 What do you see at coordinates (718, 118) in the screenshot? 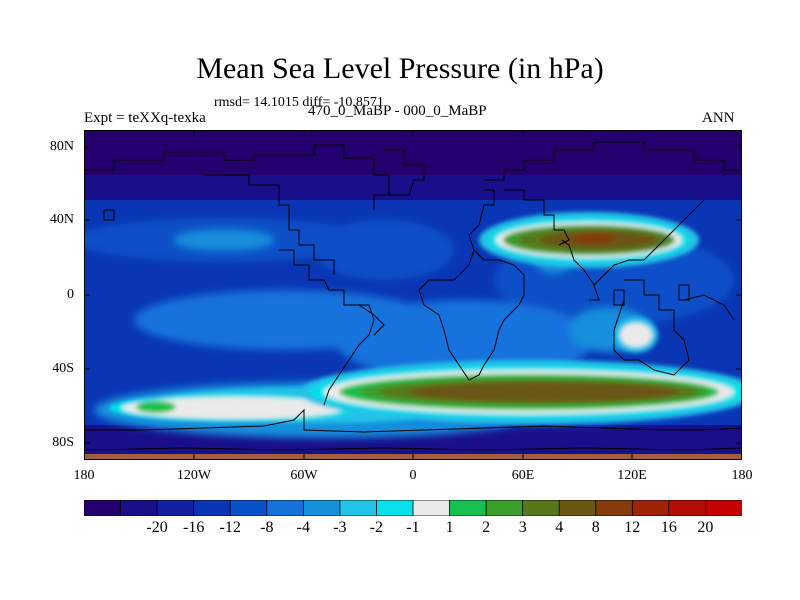
I see `season-label: ANN` at bounding box center [718, 118].